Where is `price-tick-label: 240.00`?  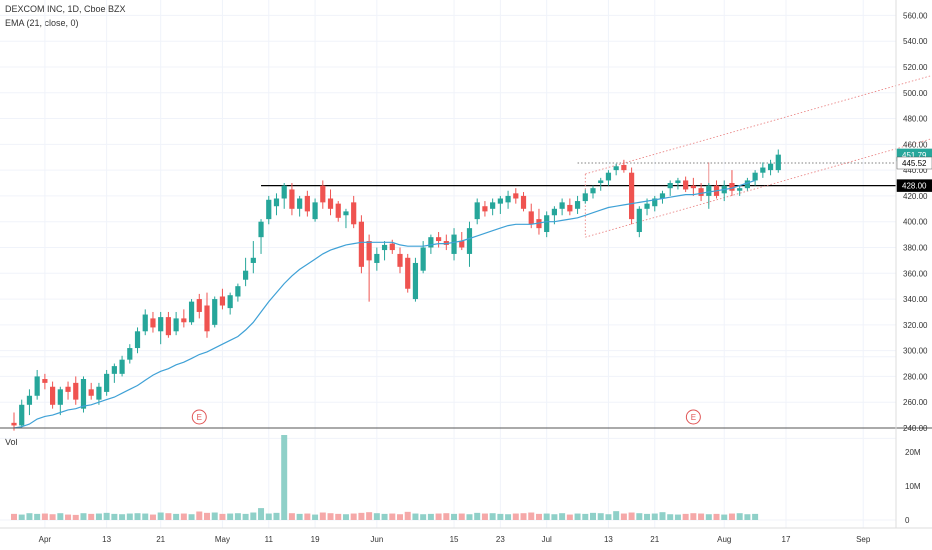
price-tick-label: 240.00 is located at coordinates (915, 428).